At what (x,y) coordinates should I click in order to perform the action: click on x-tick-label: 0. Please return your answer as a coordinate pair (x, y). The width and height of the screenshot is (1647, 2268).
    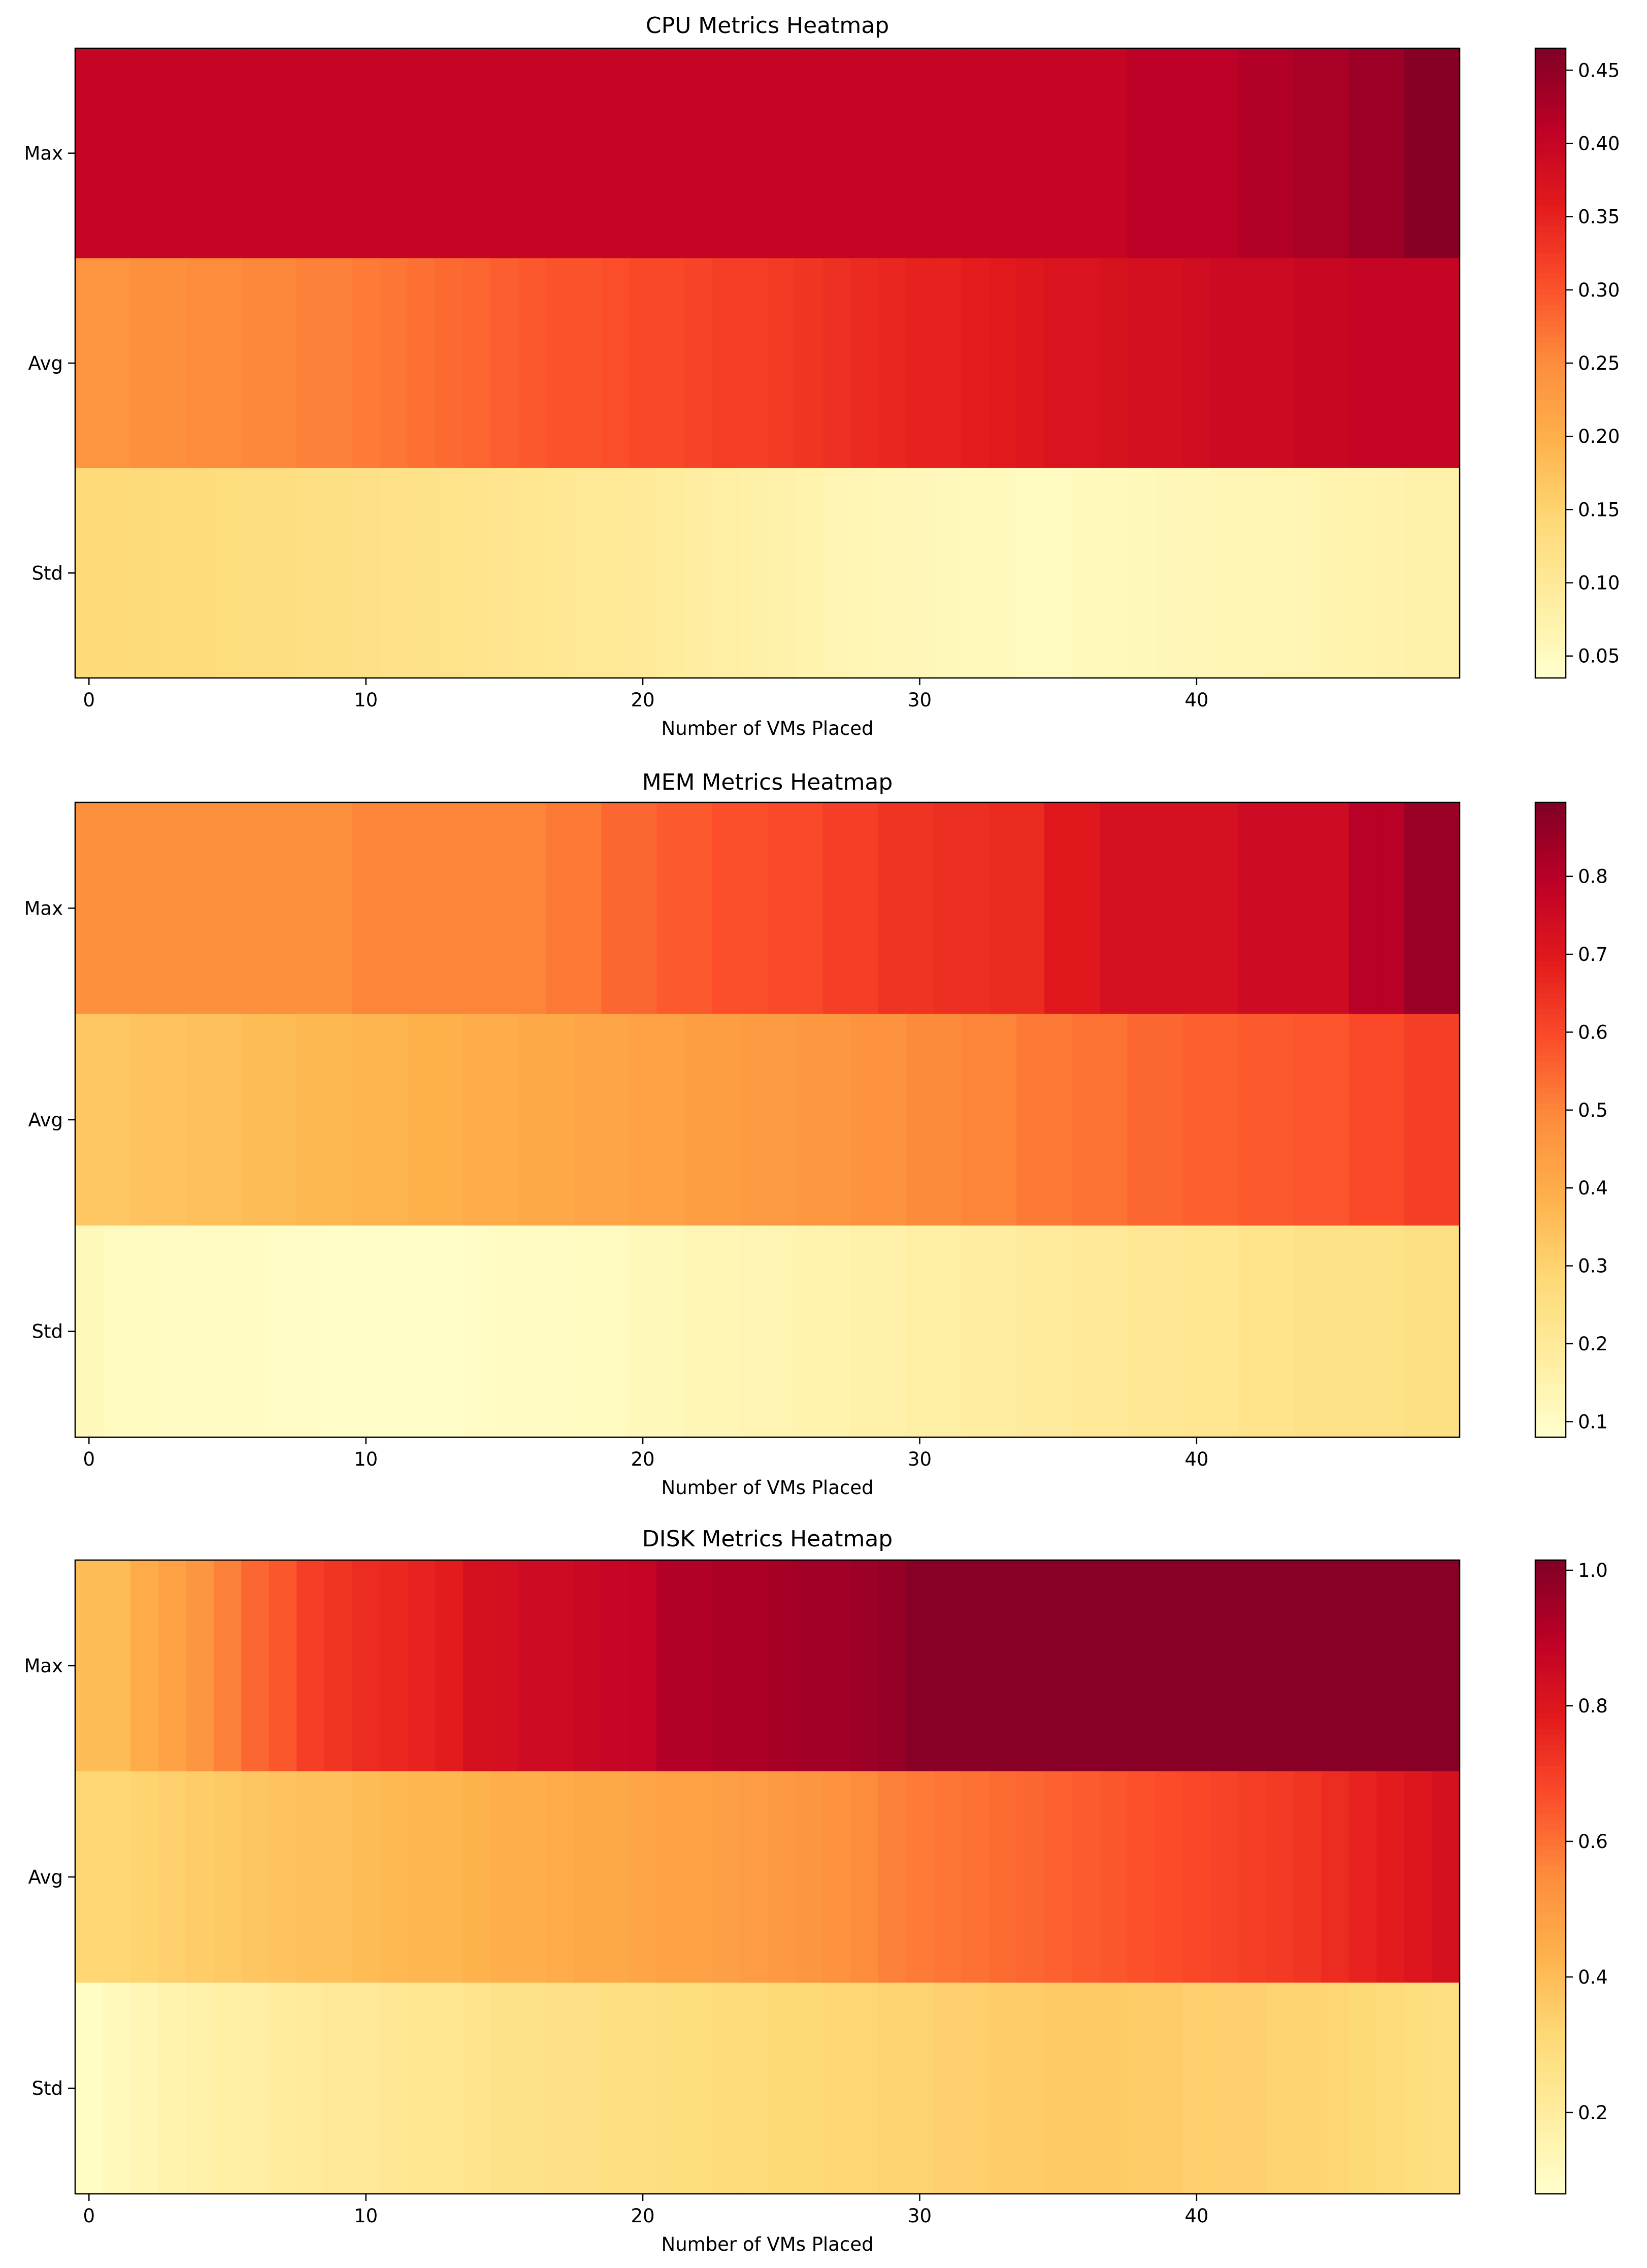
    Looking at the image, I should click on (89, 1459).